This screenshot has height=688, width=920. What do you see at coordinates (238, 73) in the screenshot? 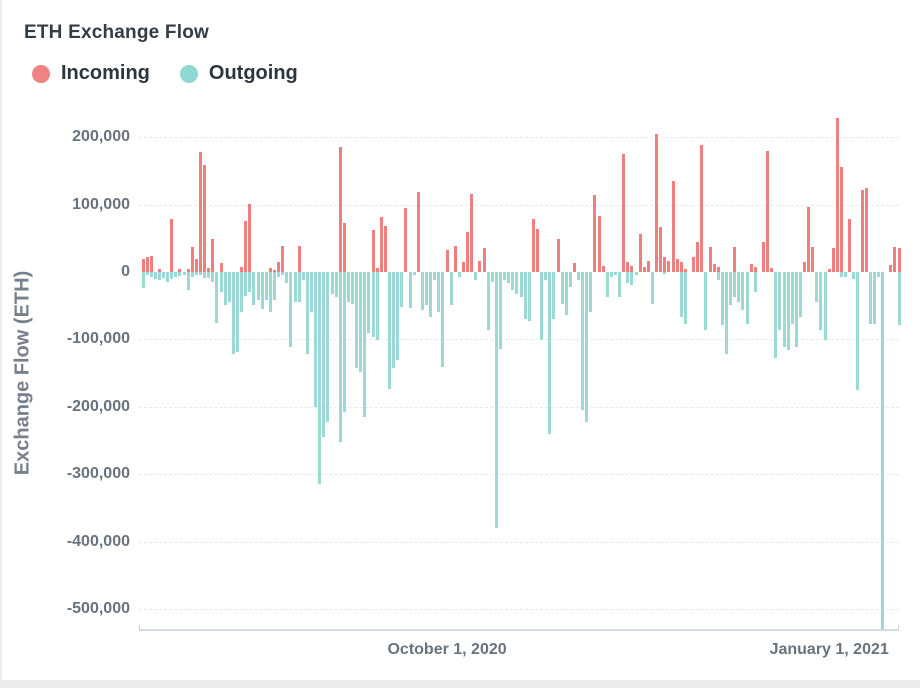
I see `legend-item-outgoing: Outgoing` at bounding box center [238, 73].